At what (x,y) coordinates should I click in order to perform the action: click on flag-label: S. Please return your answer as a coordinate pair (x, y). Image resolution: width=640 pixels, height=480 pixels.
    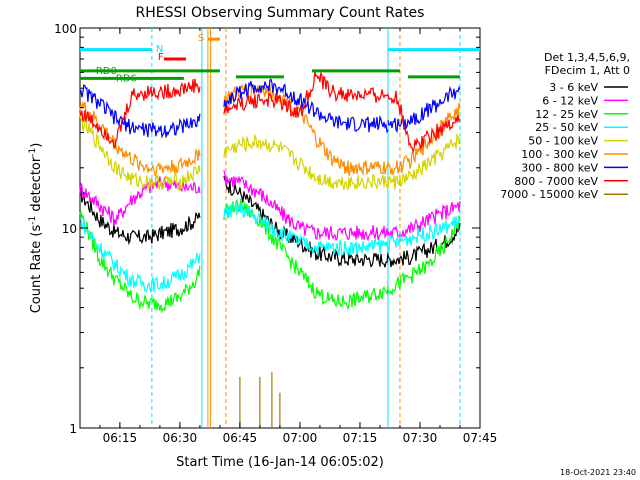
    Looking at the image, I should click on (201, 38).